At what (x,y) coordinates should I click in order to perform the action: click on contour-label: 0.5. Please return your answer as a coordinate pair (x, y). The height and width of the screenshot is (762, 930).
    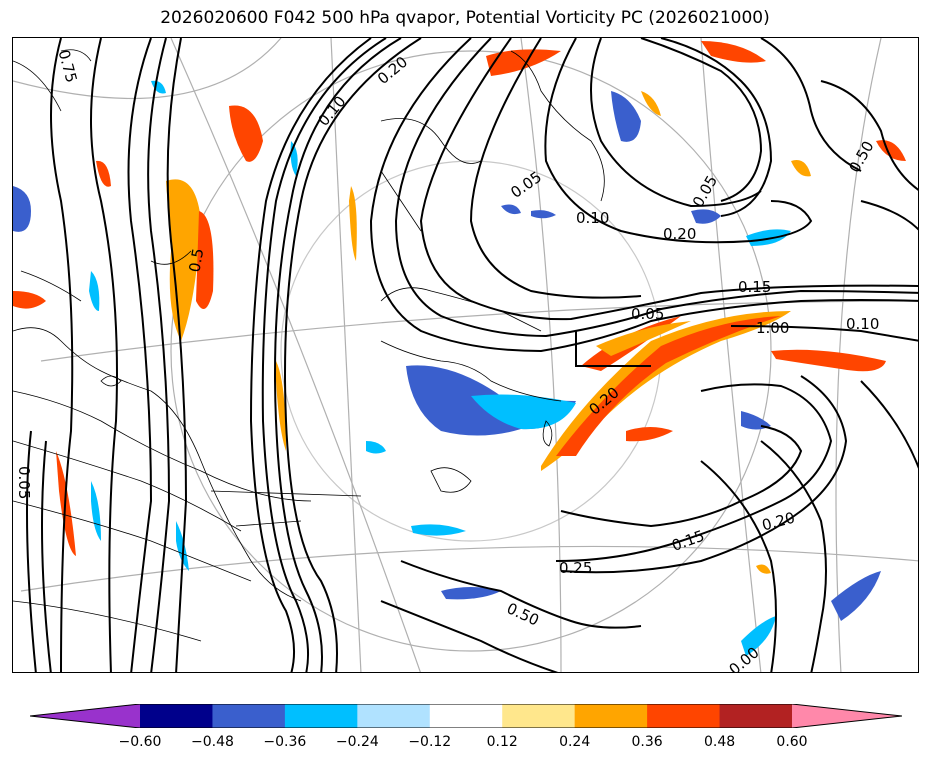
    Looking at the image, I should click on (196, 260).